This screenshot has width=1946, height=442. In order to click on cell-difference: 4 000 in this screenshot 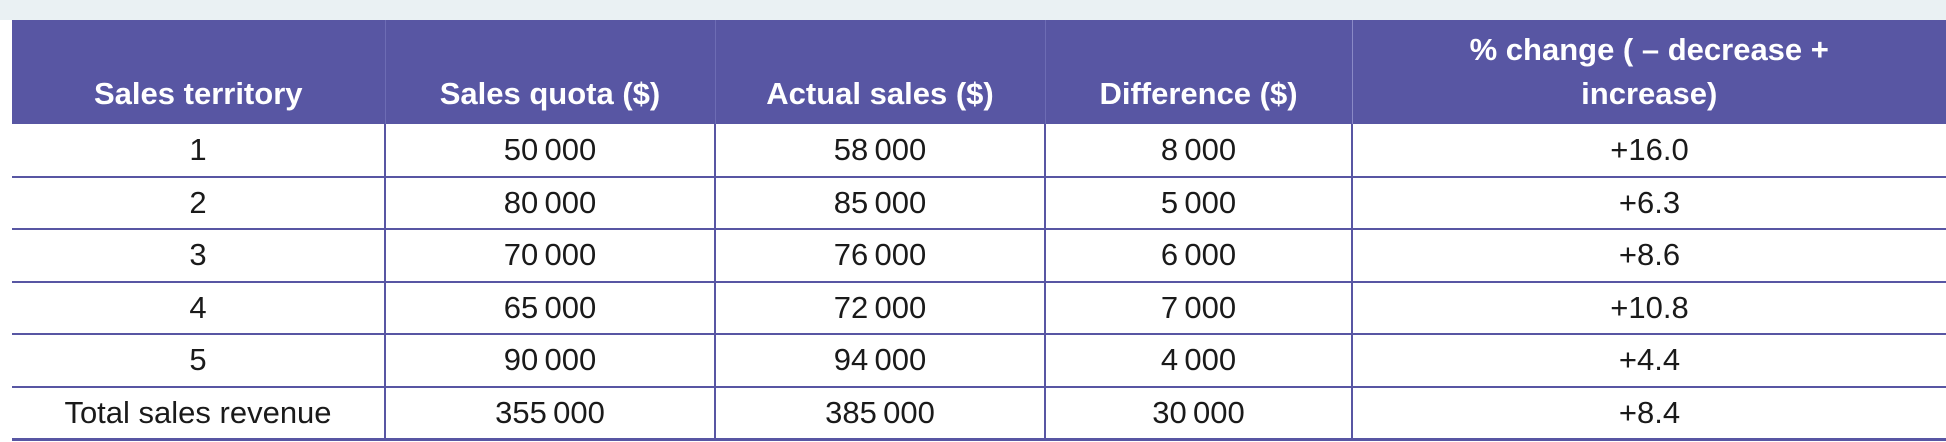, I will do `click(1199, 361)`.